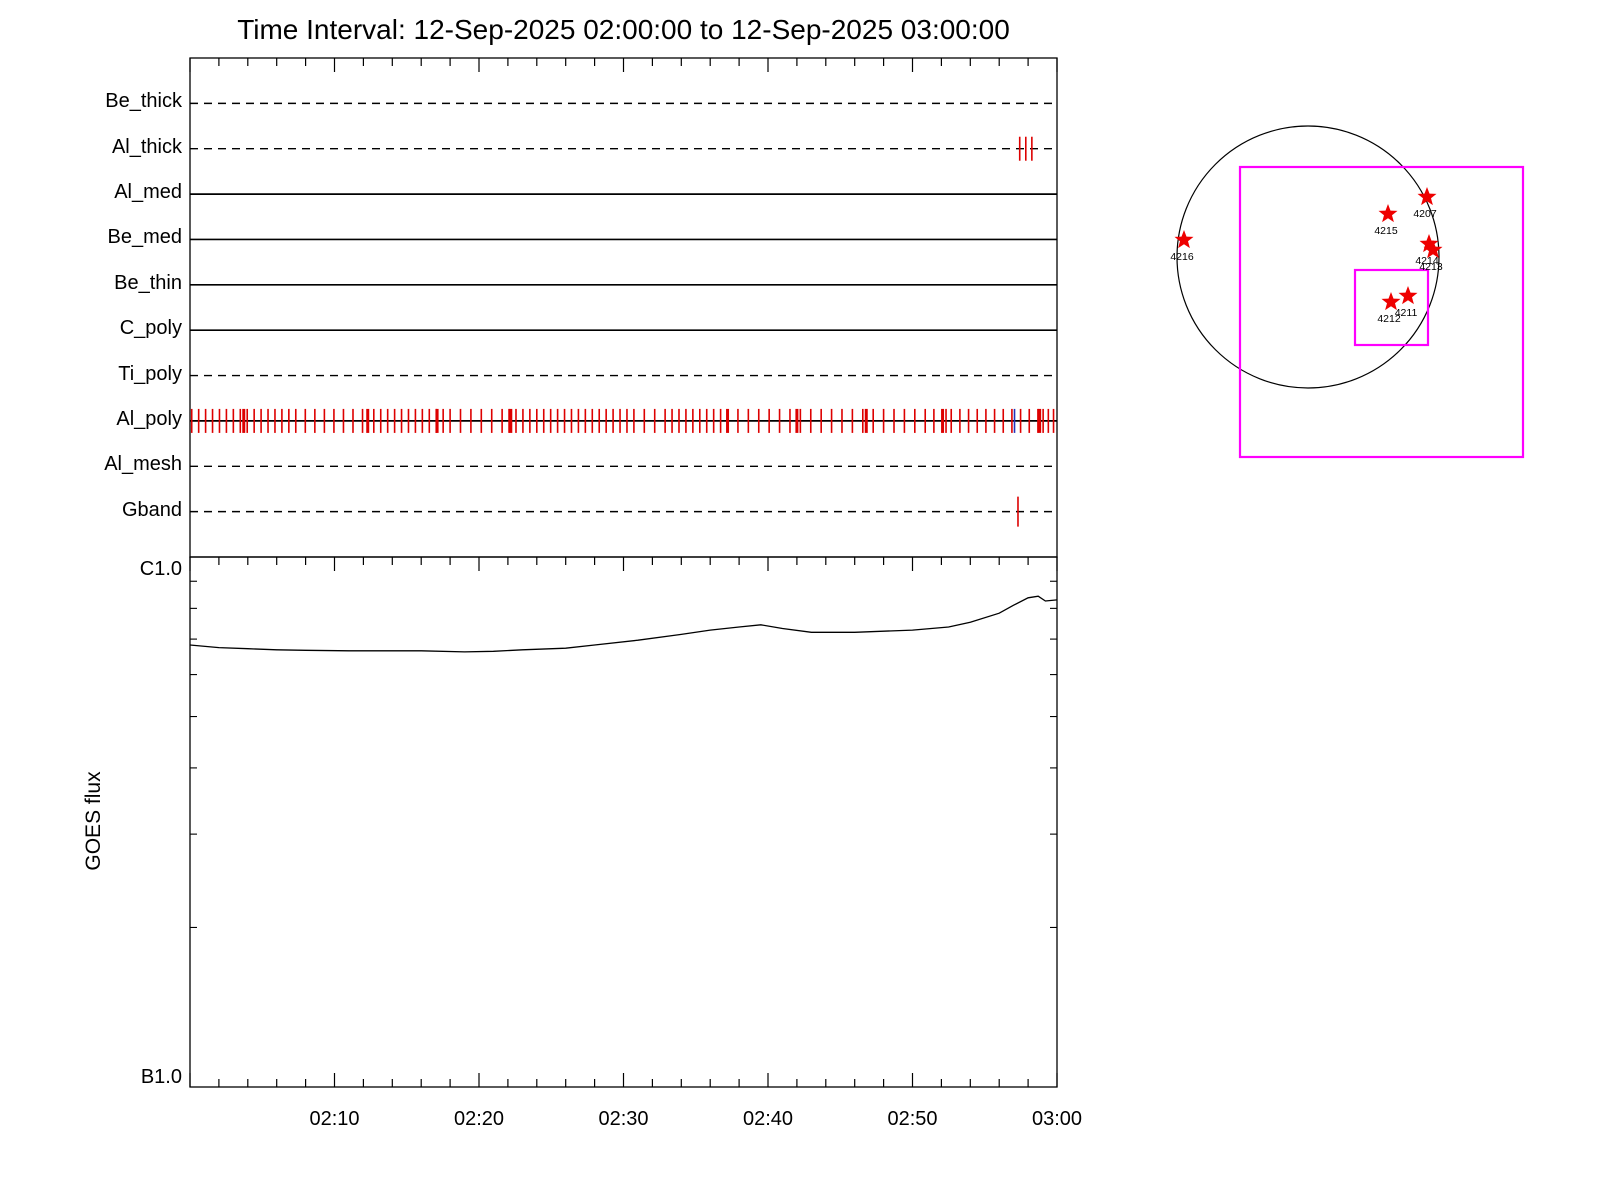  I want to click on active-region-4213: 4213, so click(1431, 256).